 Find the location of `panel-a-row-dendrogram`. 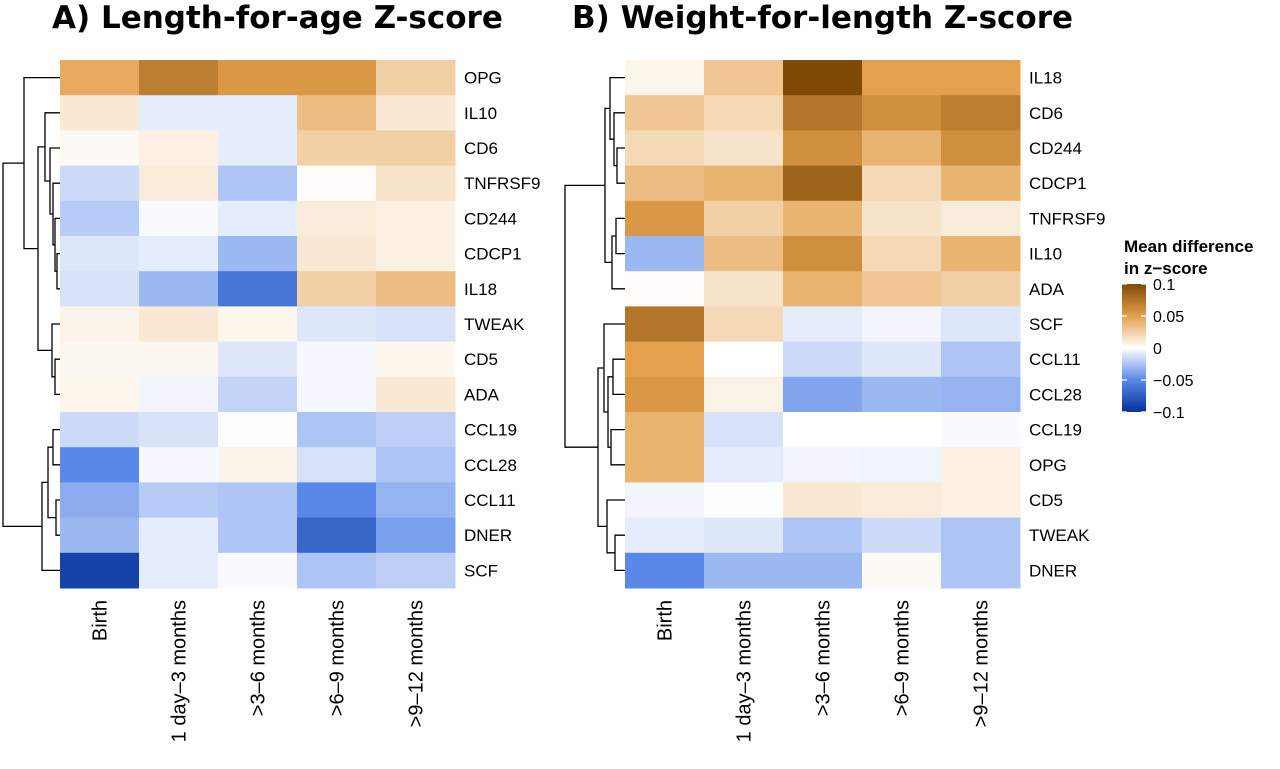

panel-a-row-dendrogram is located at coordinates (31, 324).